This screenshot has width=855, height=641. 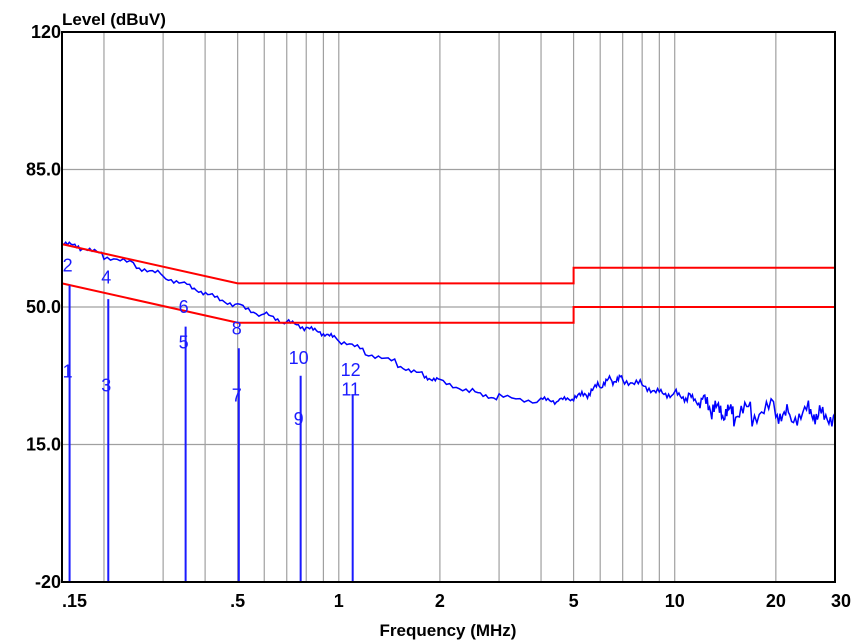 I want to click on marker-label: 9, so click(x=299, y=419).